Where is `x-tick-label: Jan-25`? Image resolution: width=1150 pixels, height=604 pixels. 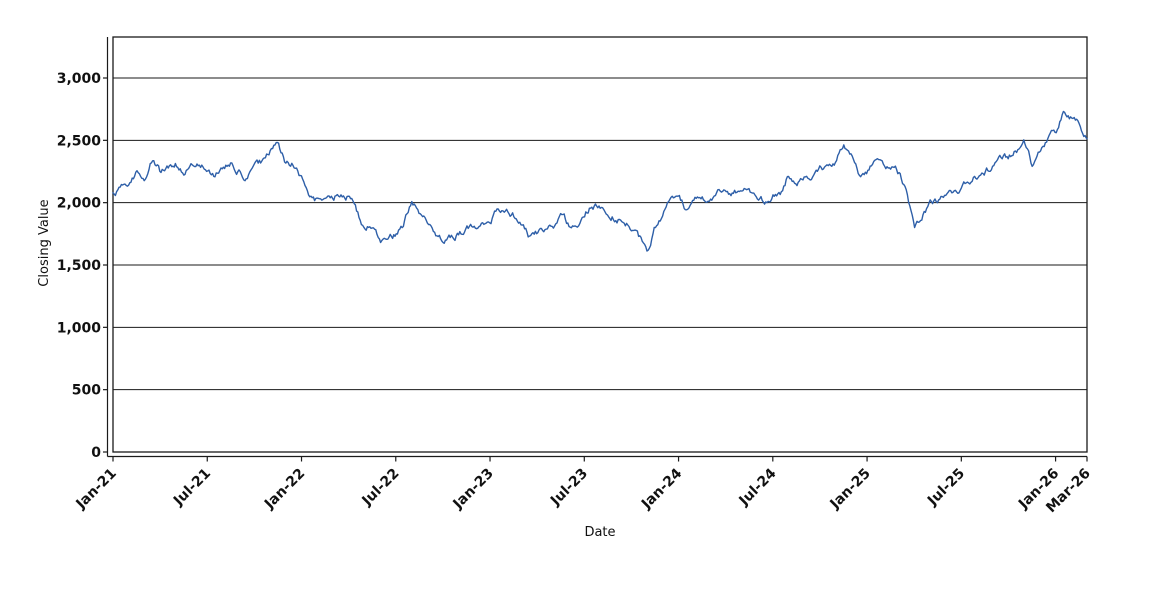 x-tick-label: Jan-25 is located at coordinates (850, 489).